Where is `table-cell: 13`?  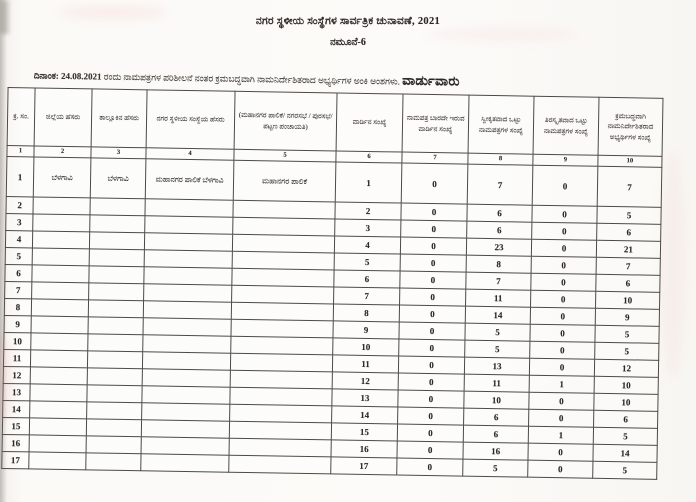
table-cell: 13 is located at coordinates (497, 366).